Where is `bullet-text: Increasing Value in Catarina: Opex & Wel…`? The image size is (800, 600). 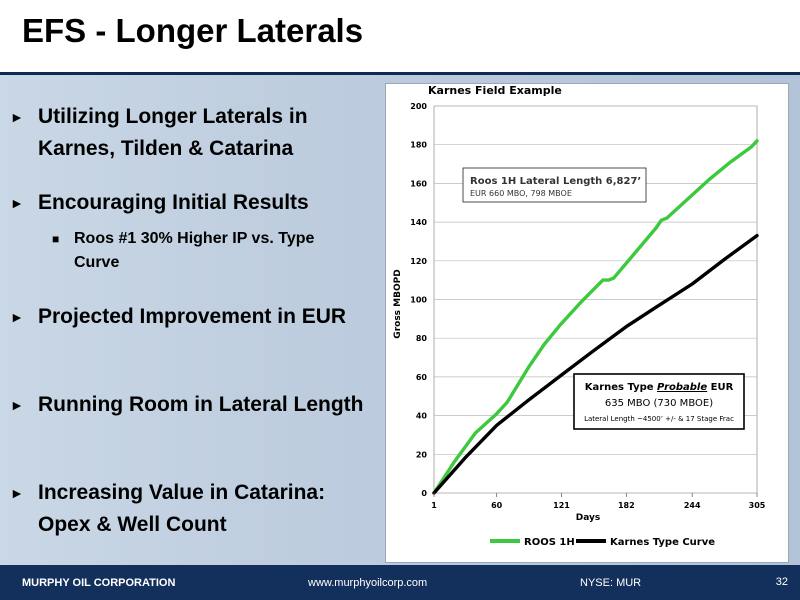
bullet-text: Increasing Value in Catarina: Opex & Wel… is located at coordinates (182, 508).